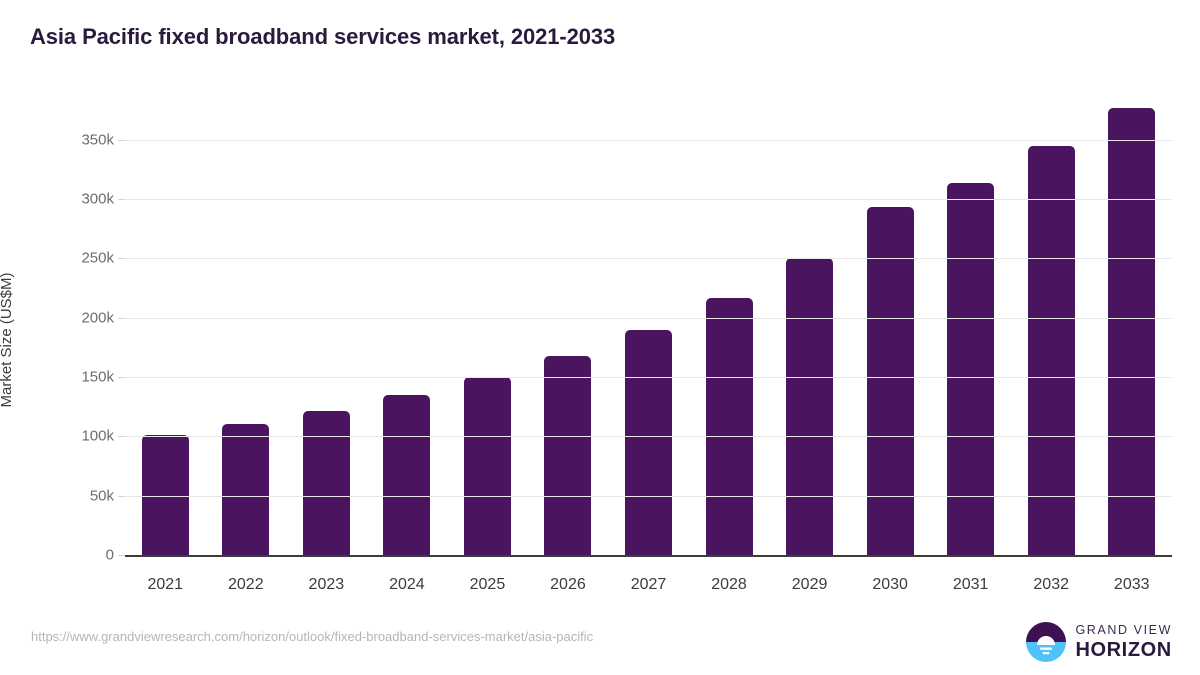 The image size is (1200, 675). I want to click on horizon-logo-icon, so click(1046, 642).